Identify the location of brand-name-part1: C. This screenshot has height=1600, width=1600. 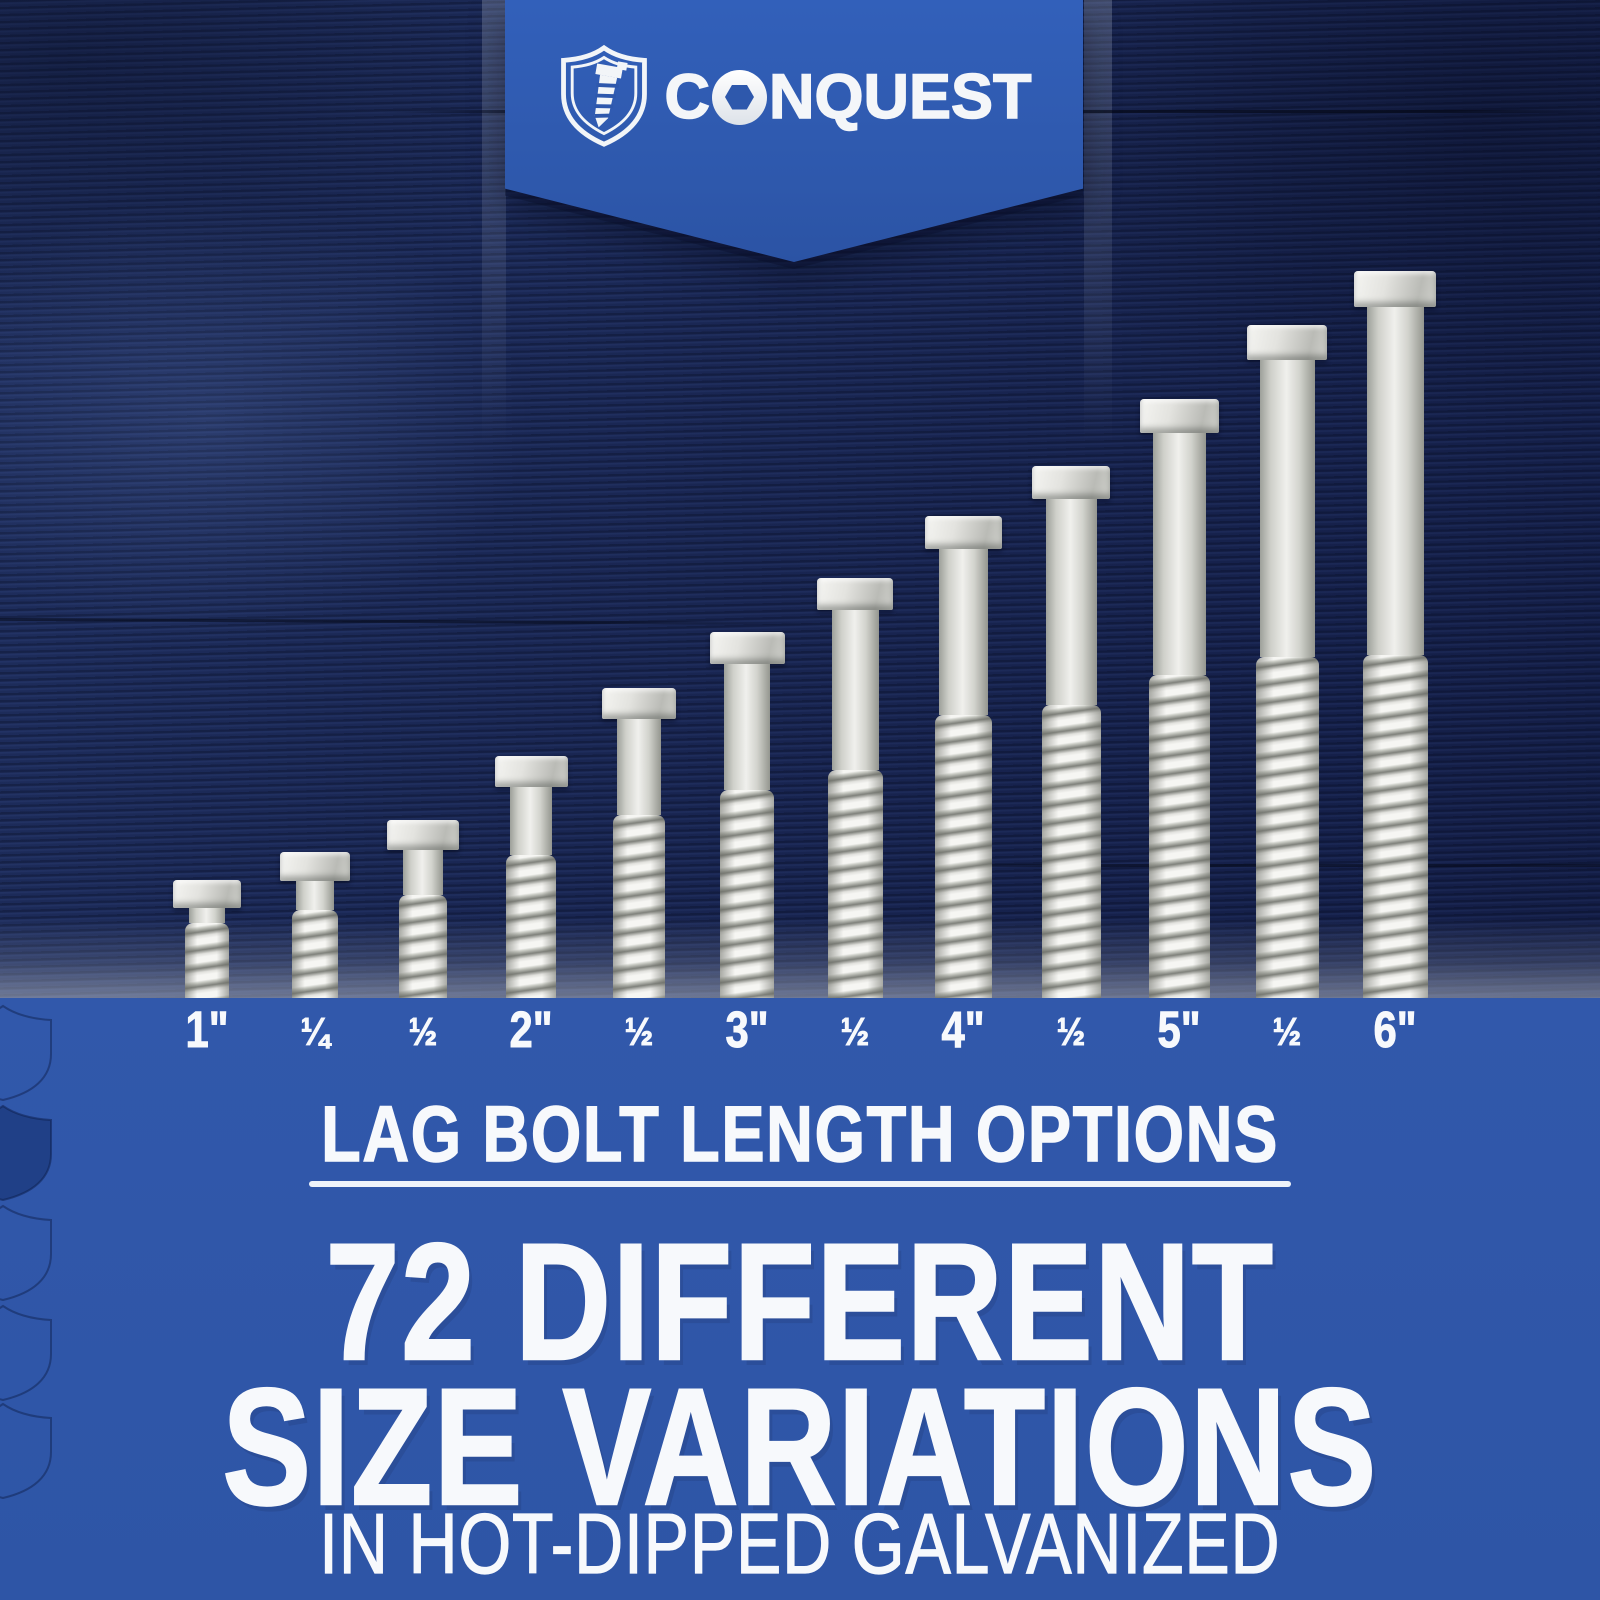
(687, 96).